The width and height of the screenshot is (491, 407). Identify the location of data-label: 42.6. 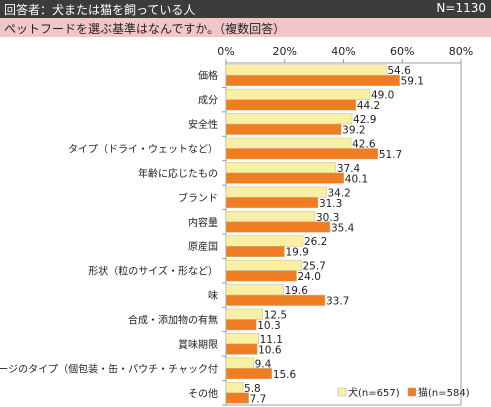
(364, 145).